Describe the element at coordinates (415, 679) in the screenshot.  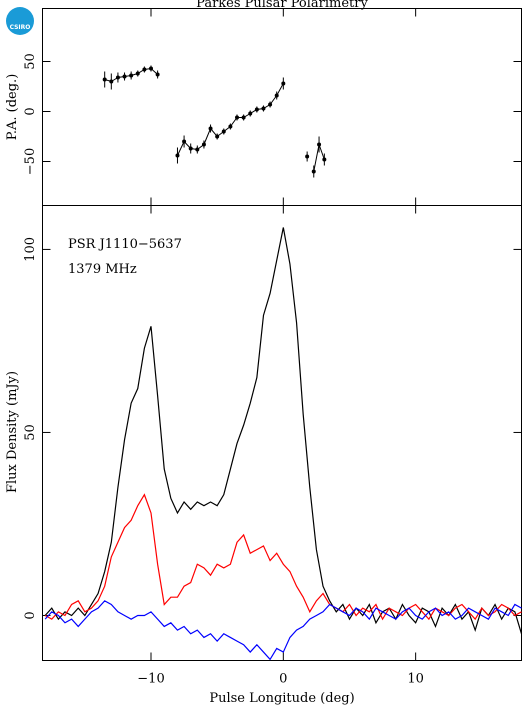
I see `x-tick-label: 10` at that location.